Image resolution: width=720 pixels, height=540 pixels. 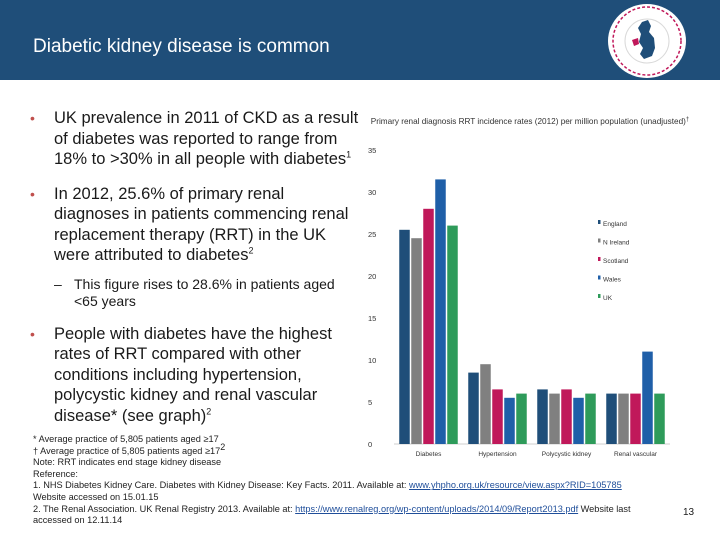 I want to click on y-tick-label: 10, so click(x=372, y=360).